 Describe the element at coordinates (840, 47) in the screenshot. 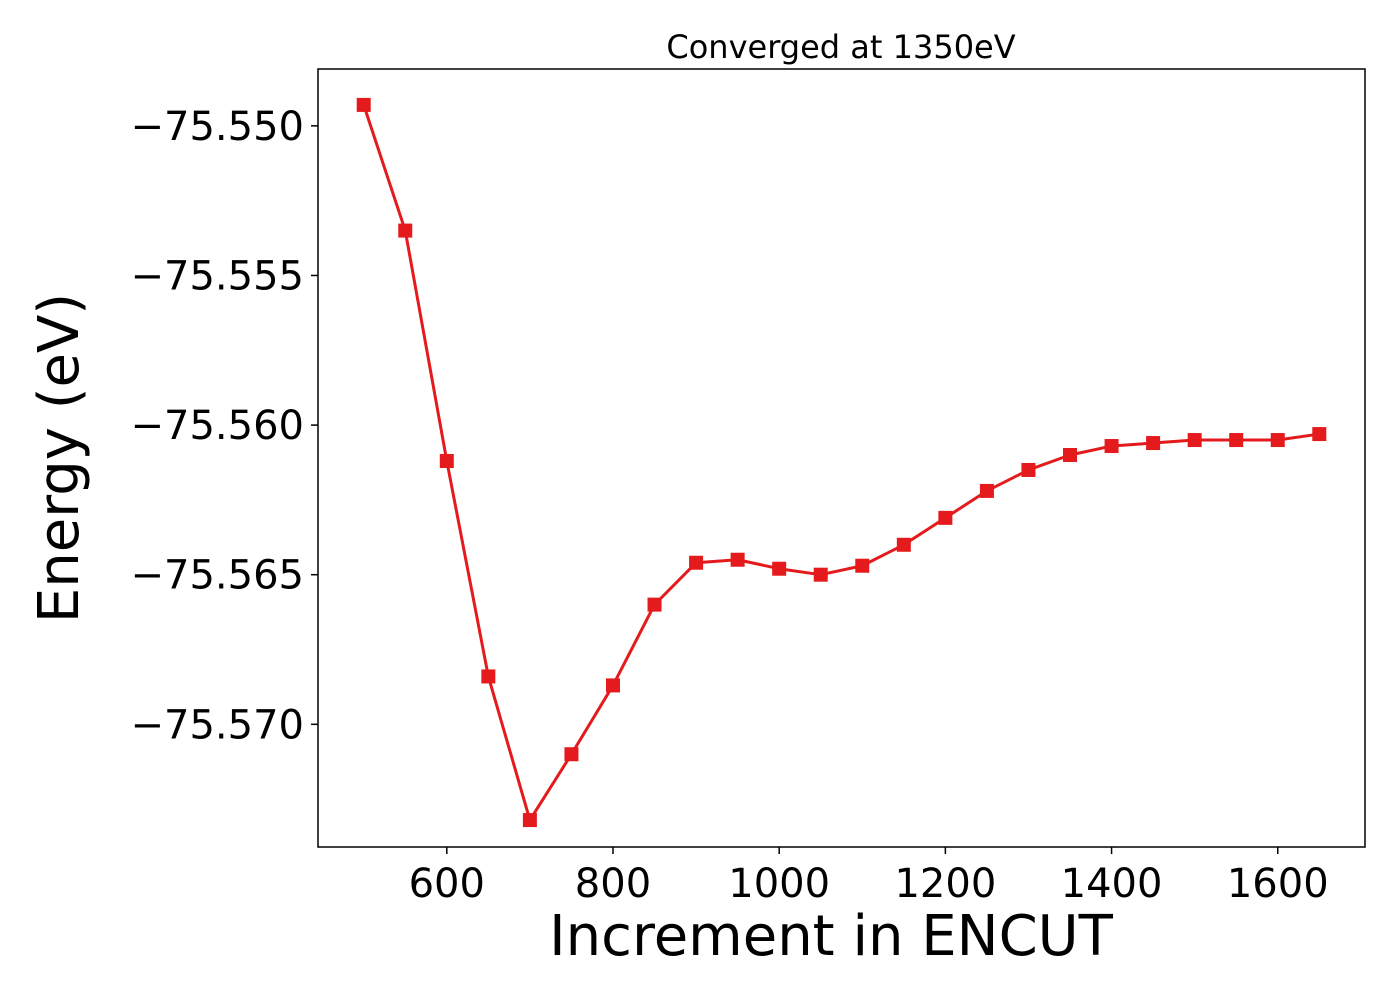

I see `chart-title: Converged at 1350eV` at that location.